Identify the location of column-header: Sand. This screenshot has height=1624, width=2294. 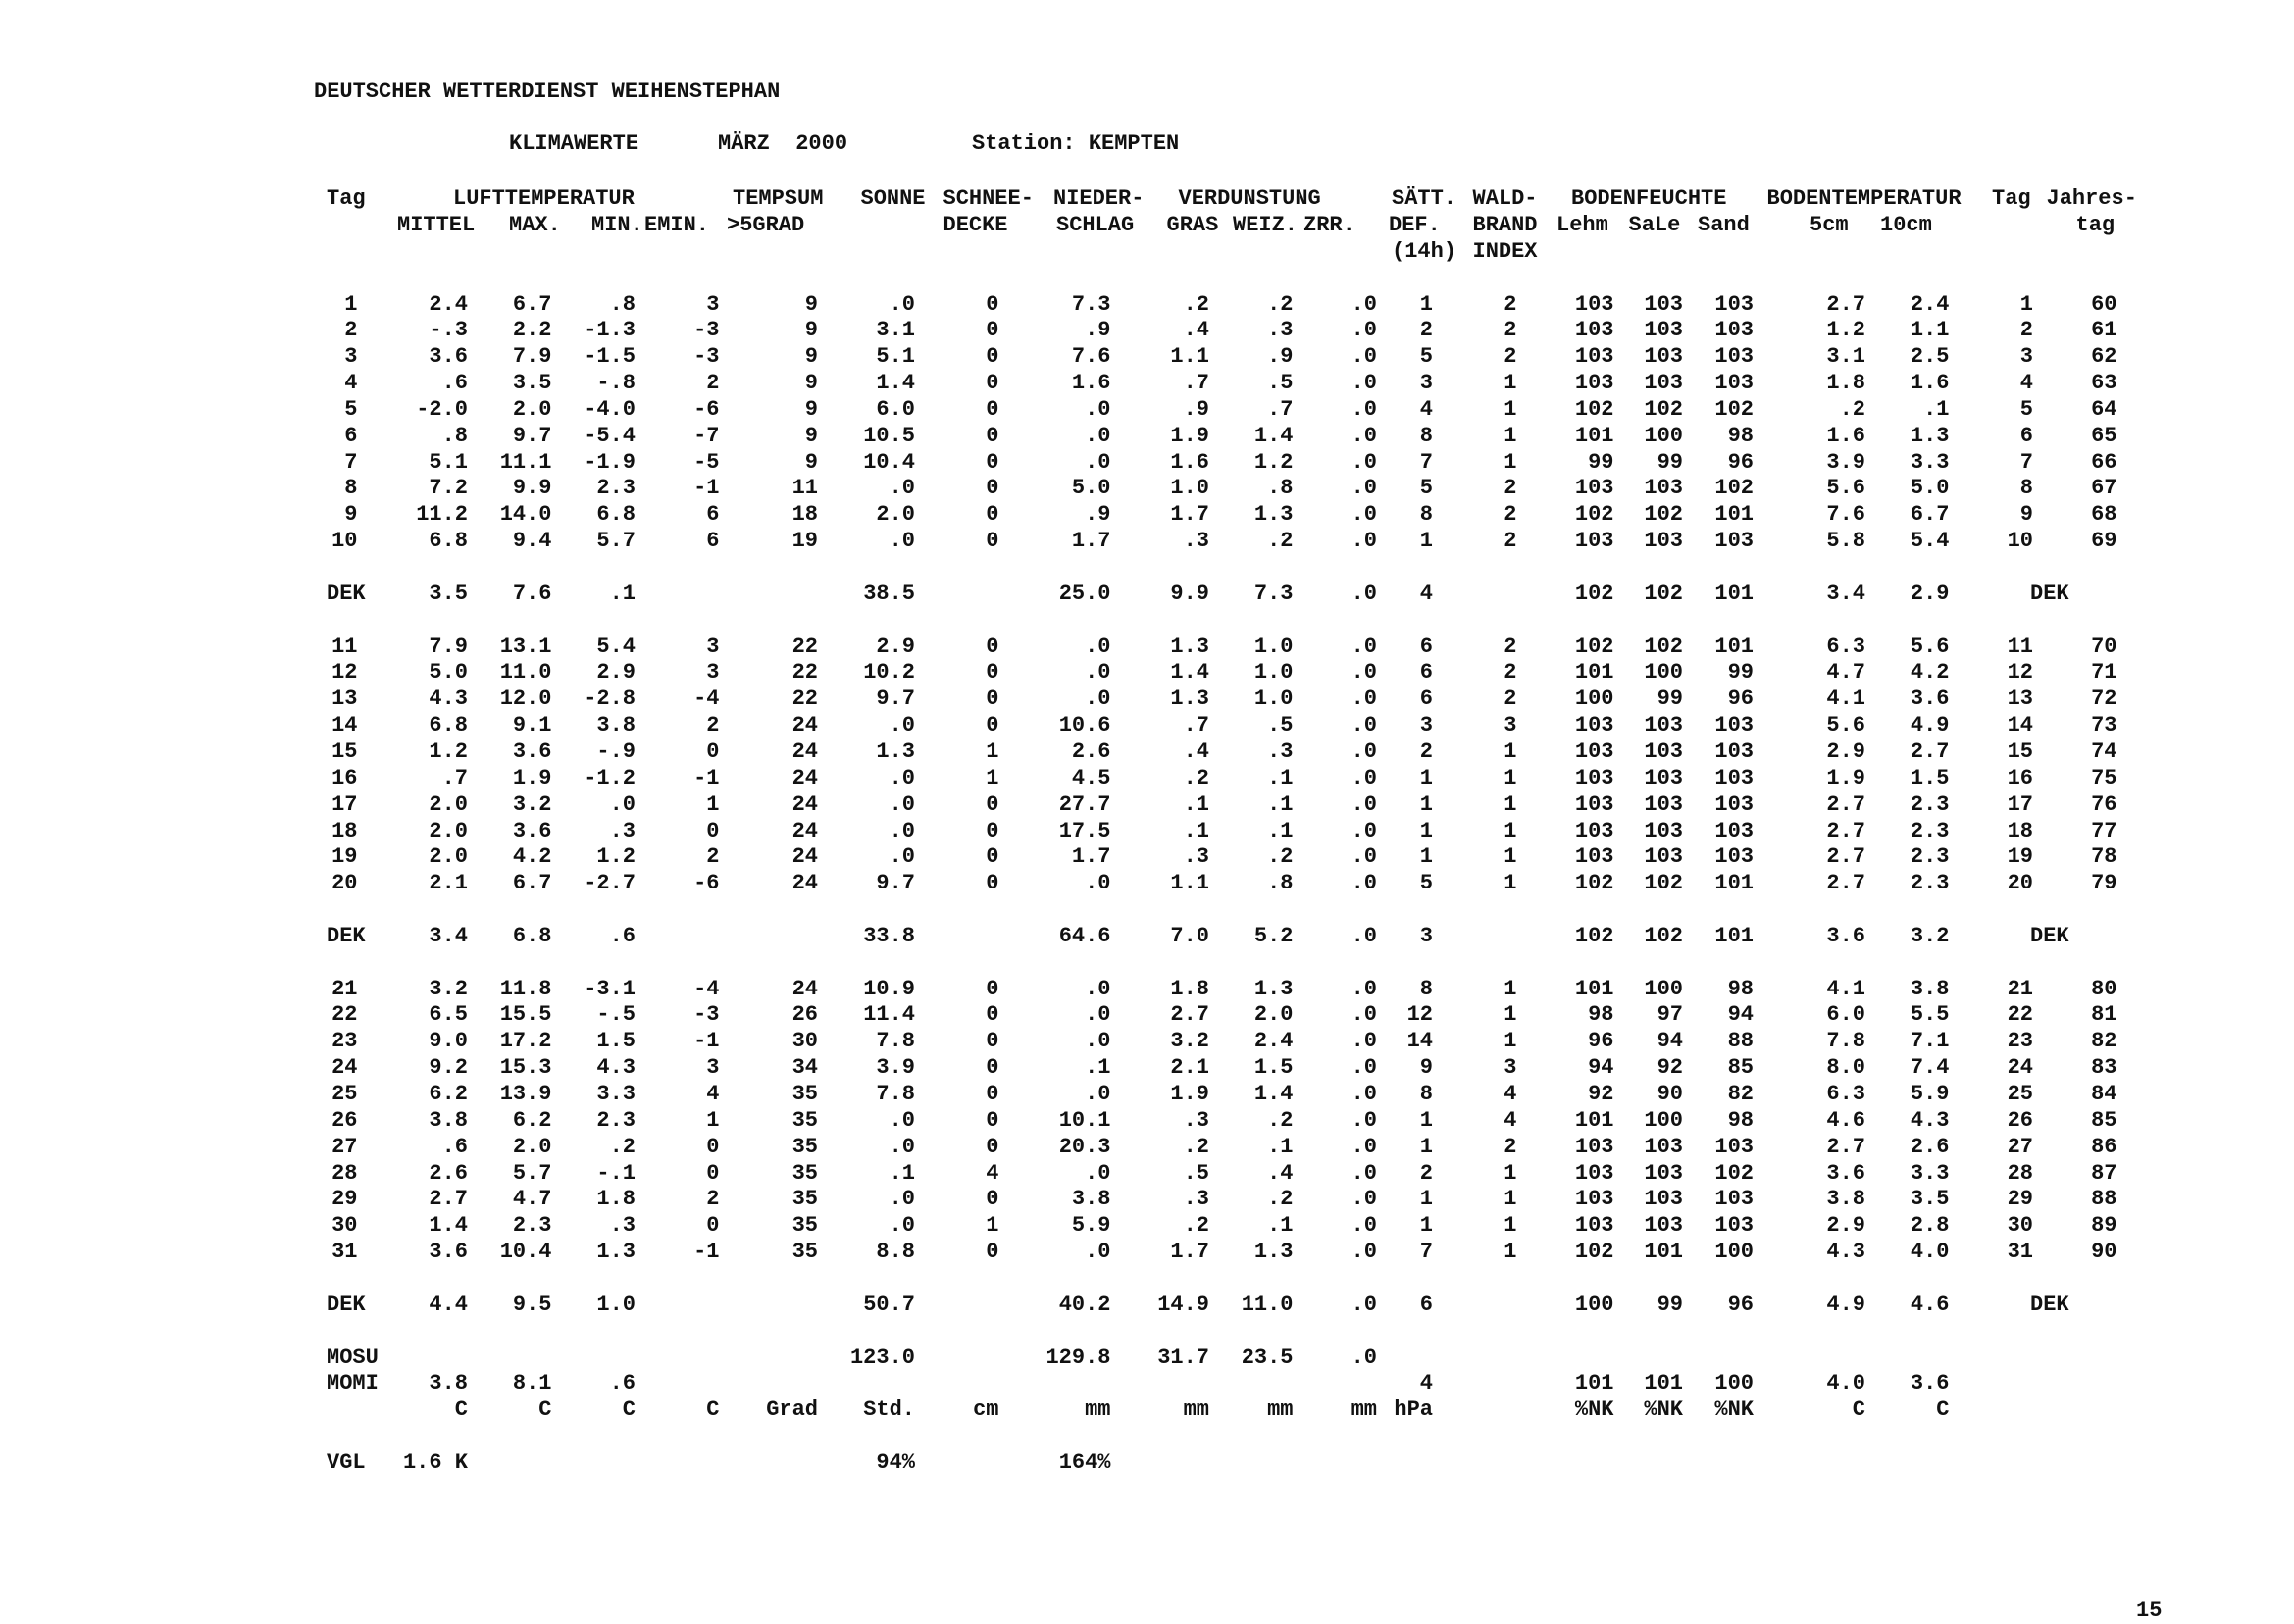
(1724, 224).